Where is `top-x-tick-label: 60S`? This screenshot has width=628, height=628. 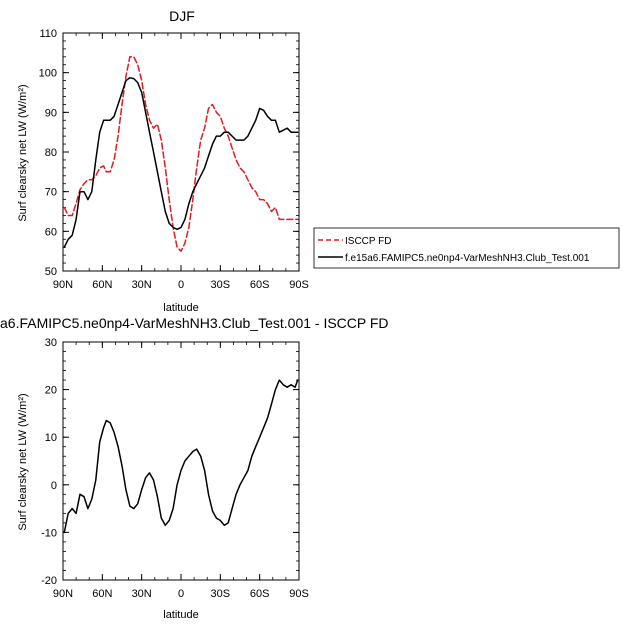 top-x-tick-label: 60S is located at coordinates (260, 285).